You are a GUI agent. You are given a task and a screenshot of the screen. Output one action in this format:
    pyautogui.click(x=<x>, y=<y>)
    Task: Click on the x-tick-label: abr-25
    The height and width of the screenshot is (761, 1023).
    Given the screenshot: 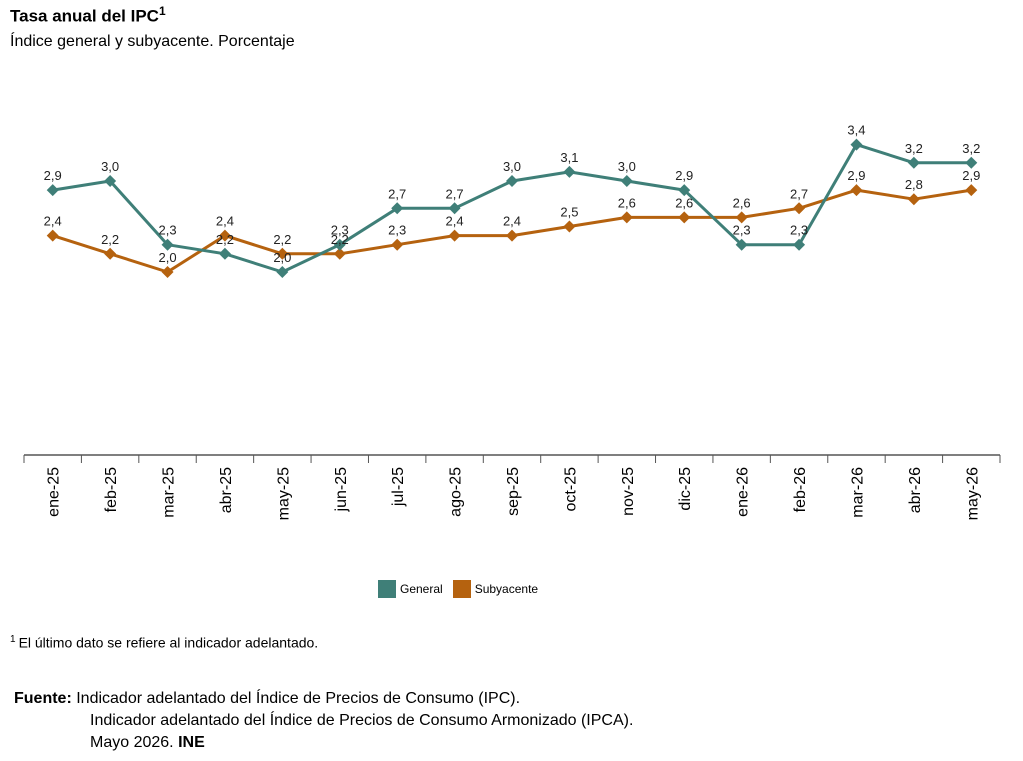 What is the action you would take?
    pyautogui.click(x=226, y=490)
    